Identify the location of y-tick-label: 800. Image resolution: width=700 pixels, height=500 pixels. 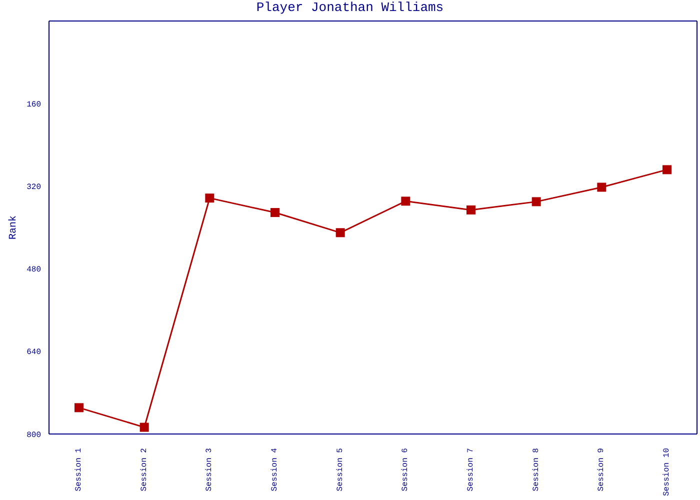
(34, 435).